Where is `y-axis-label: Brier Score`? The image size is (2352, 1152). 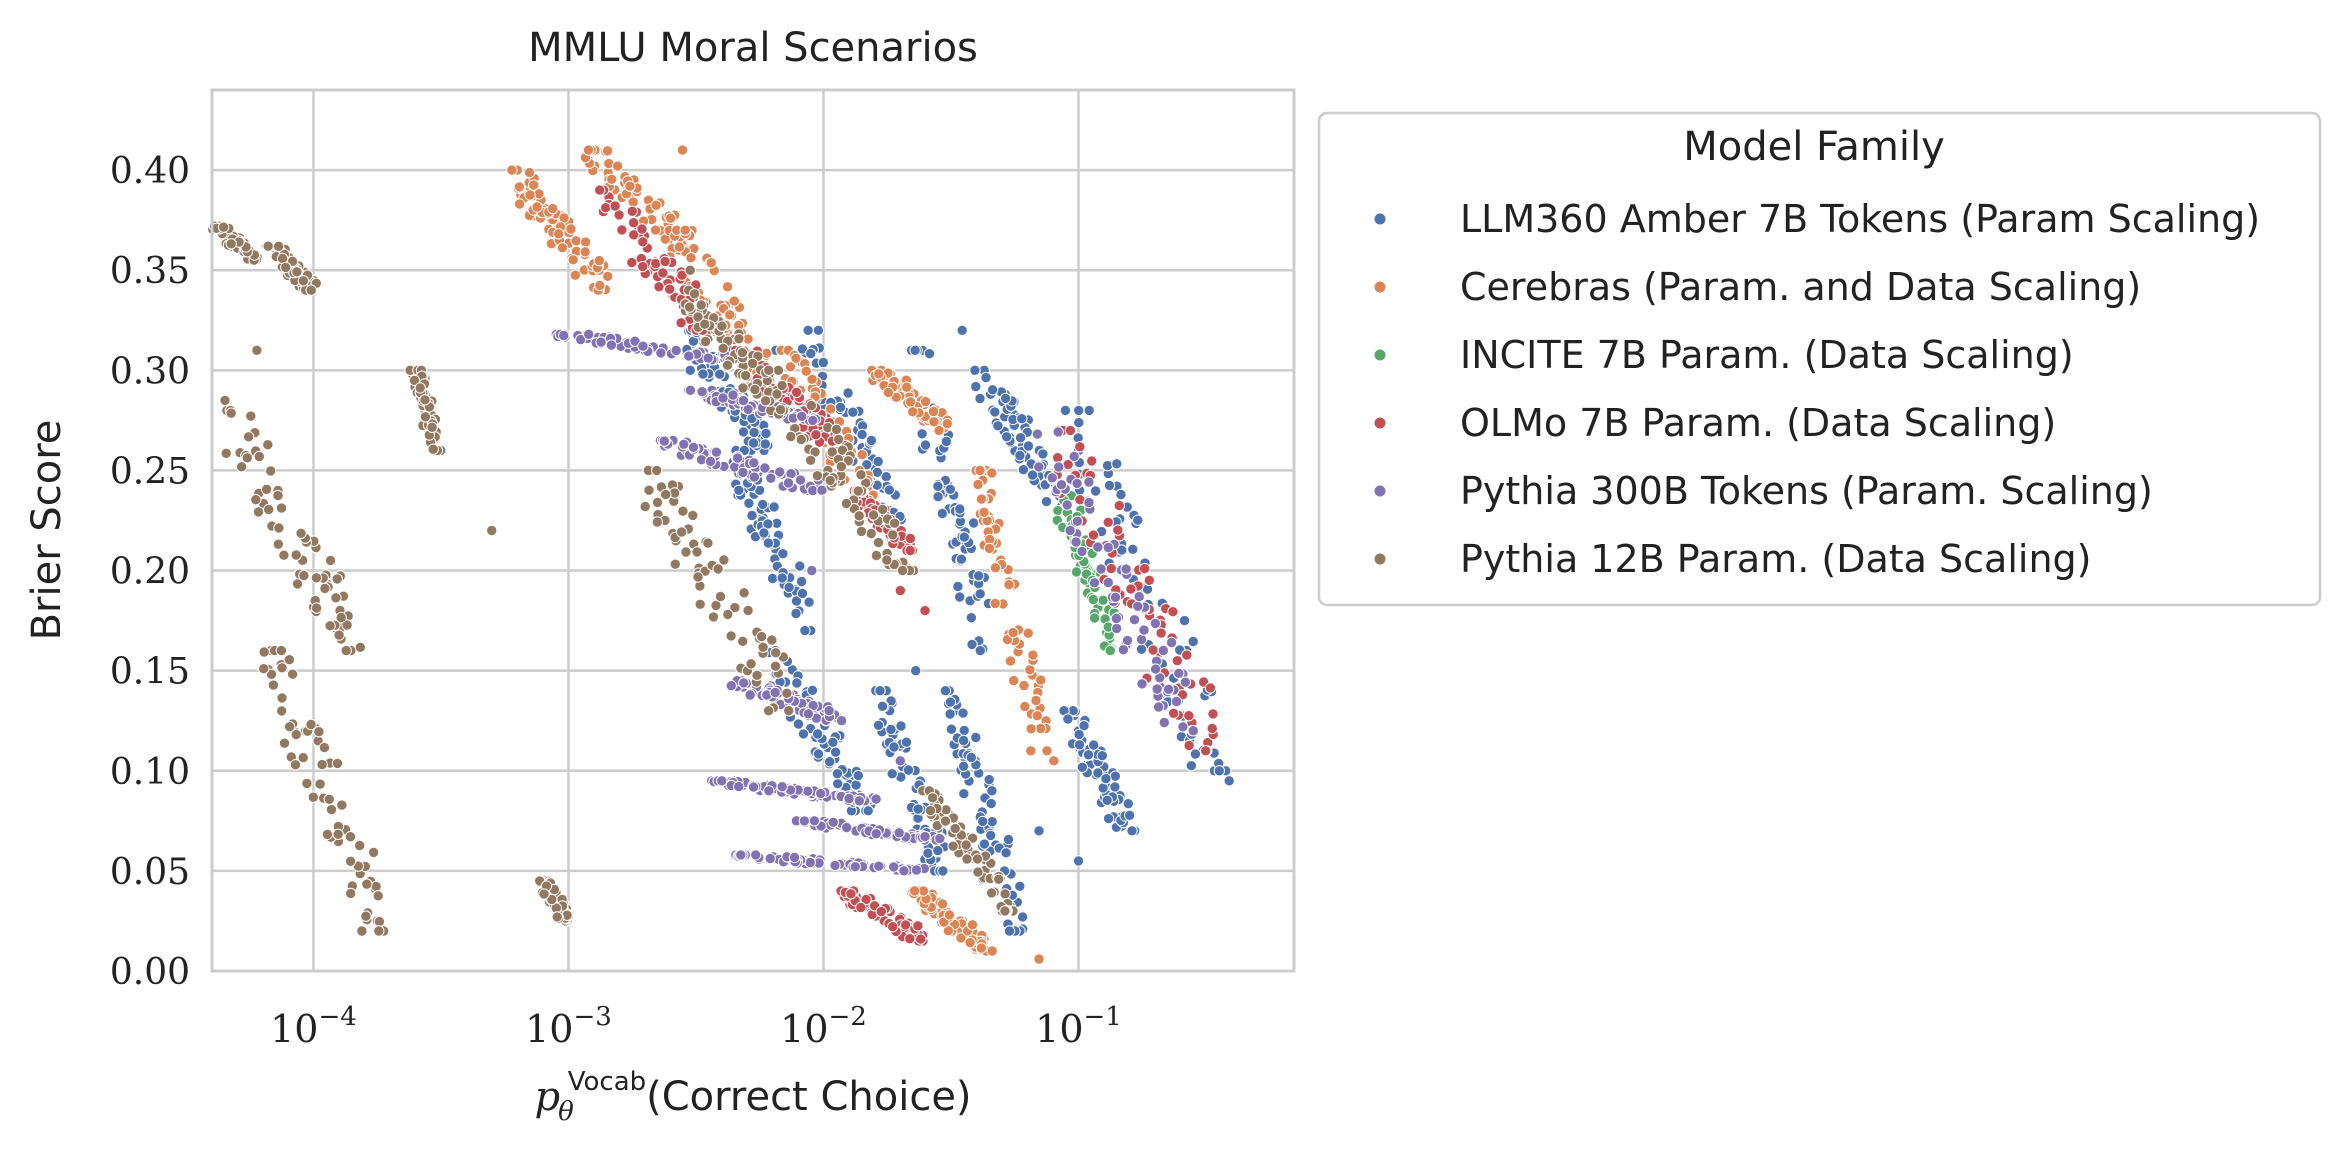 y-axis-label: Brier Score is located at coordinates (47, 530).